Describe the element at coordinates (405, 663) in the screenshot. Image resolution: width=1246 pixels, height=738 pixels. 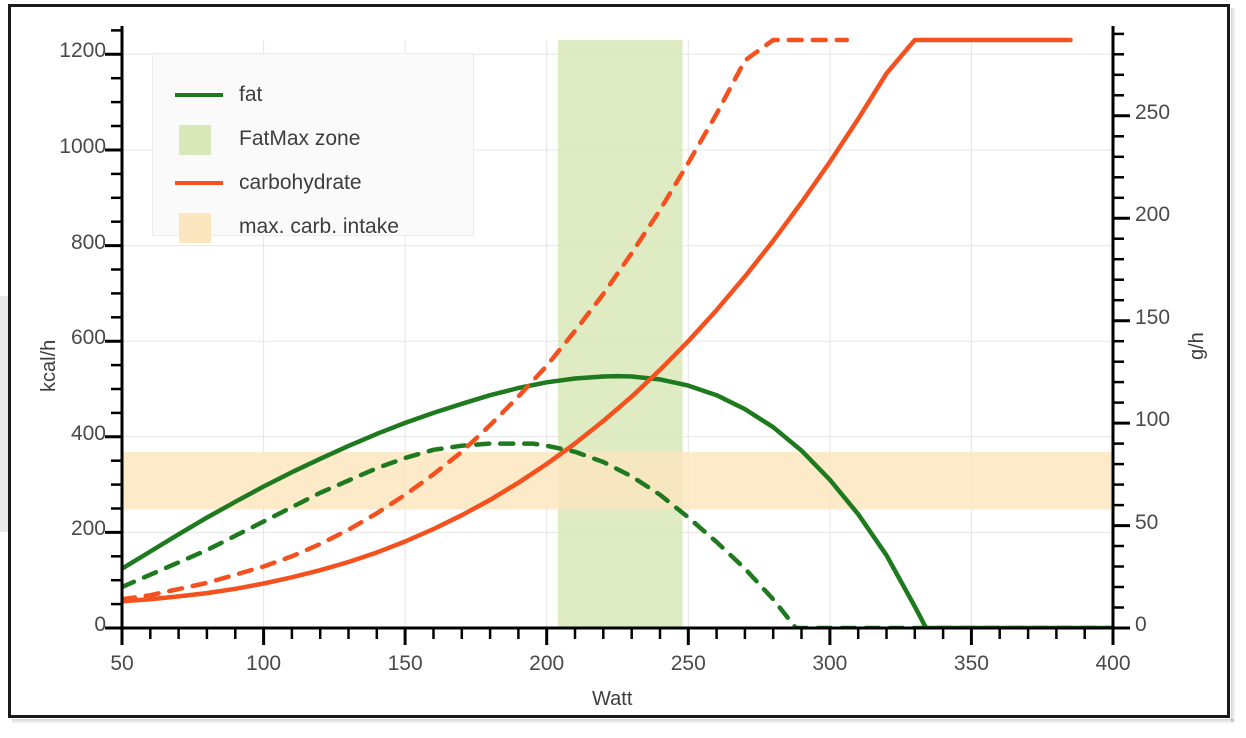
I see `x-axis-tick-label: 150` at that location.